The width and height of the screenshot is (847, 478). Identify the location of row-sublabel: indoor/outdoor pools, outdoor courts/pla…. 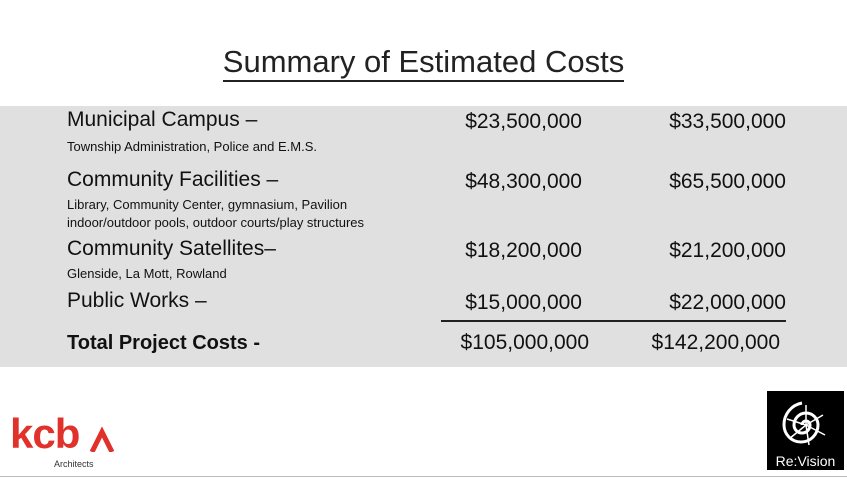
(216, 222).